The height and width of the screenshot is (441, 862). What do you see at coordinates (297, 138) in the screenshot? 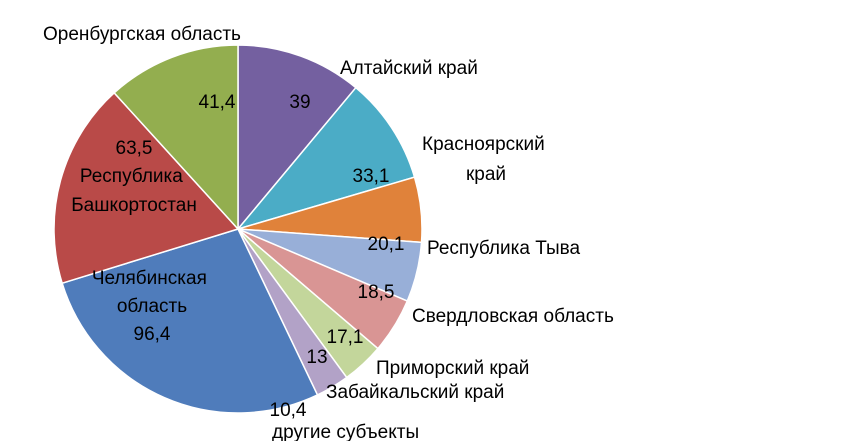
I see `pie-slice-altai` at bounding box center [297, 138].